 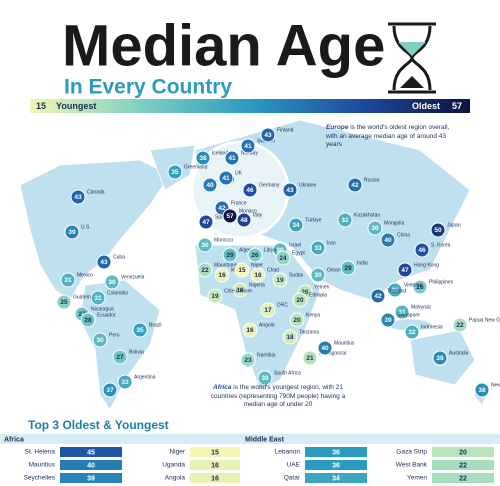 I want to click on age-value: 29, so click(x=230, y=255).